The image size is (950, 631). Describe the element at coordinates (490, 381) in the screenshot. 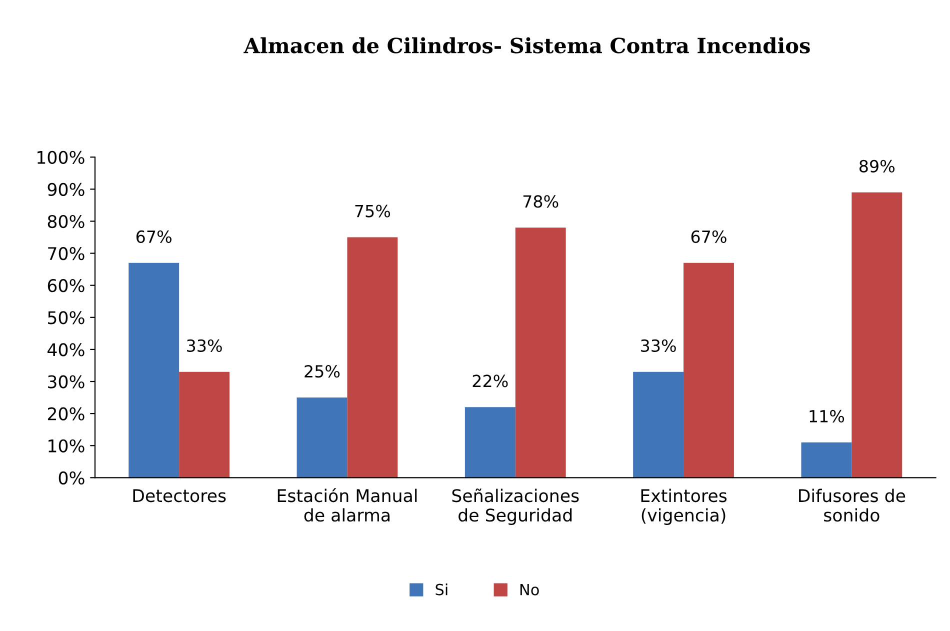

I see `data-label: 22%` at that location.